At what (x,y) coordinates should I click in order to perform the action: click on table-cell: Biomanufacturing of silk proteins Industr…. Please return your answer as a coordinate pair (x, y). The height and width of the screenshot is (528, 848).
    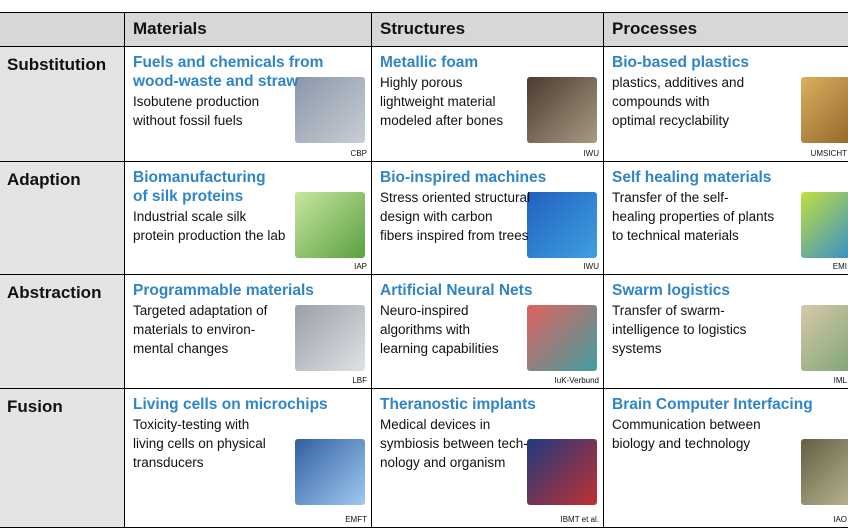
    Looking at the image, I should click on (248, 218).